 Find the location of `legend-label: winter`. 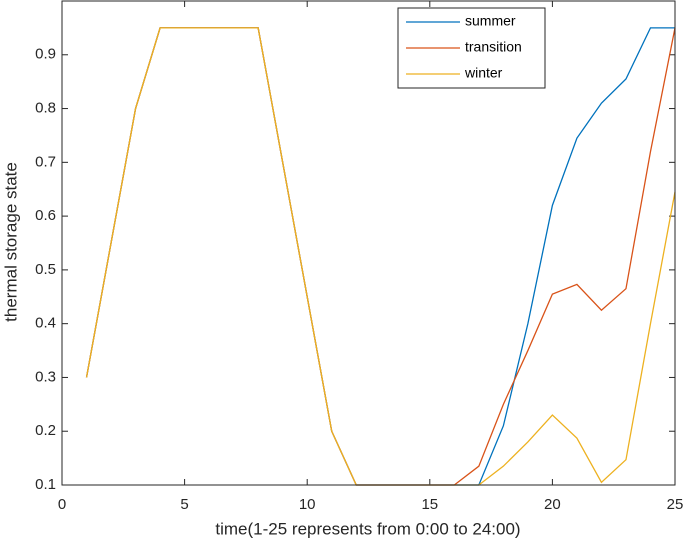

legend-label: winter is located at coordinates (483, 73).